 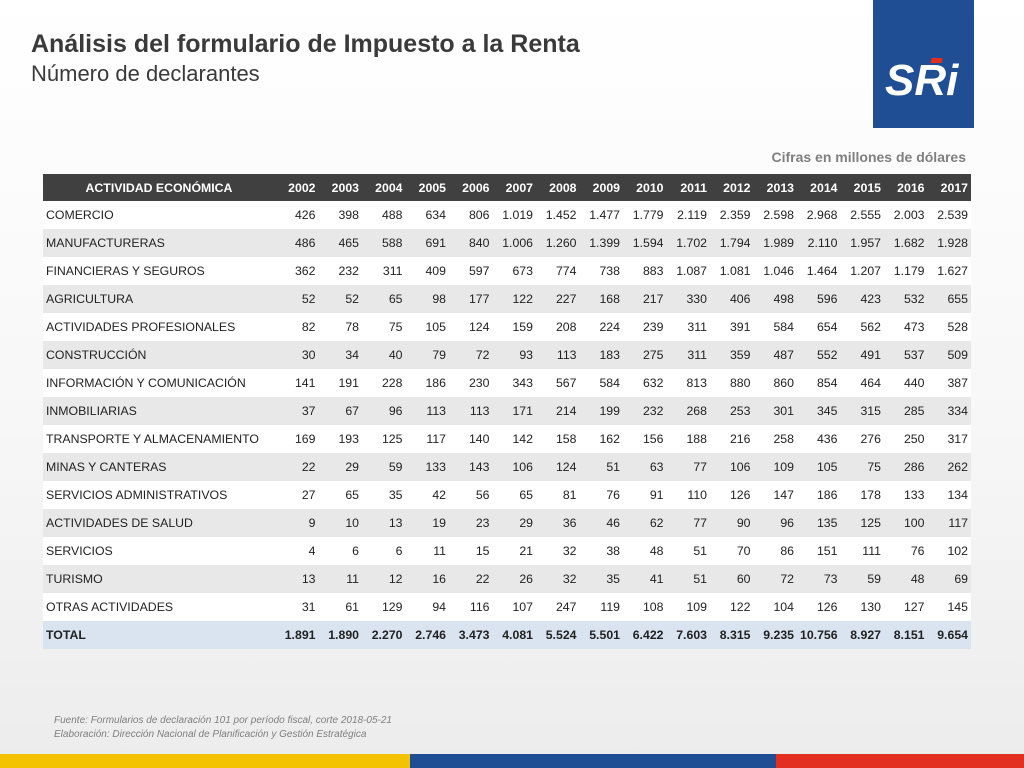 I want to click on value-cell: 96, so click(x=775, y=523).